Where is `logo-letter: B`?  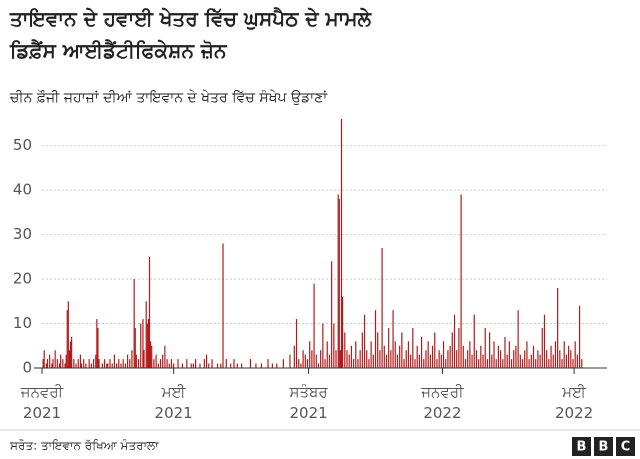 logo-letter: B is located at coordinates (604, 447).